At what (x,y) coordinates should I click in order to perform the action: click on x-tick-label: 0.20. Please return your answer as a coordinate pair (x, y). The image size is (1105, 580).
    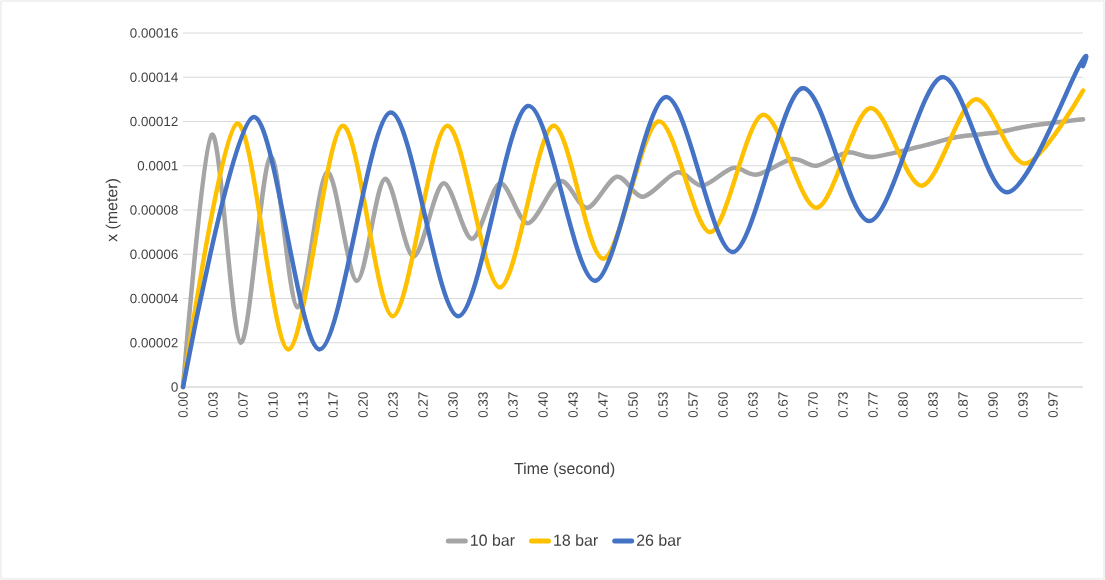
    Looking at the image, I should click on (363, 405).